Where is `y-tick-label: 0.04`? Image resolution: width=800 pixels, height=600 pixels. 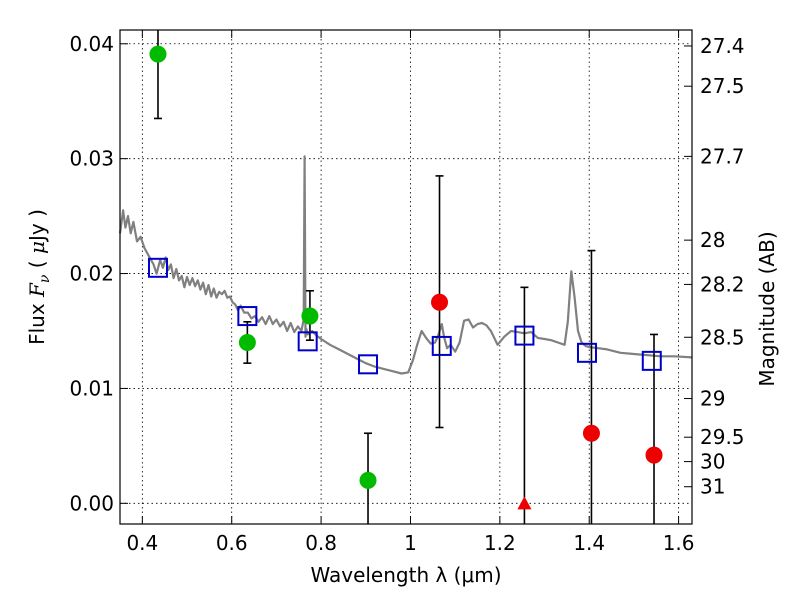 y-tick-label: 0.04 is located at coordinates (91, 44).